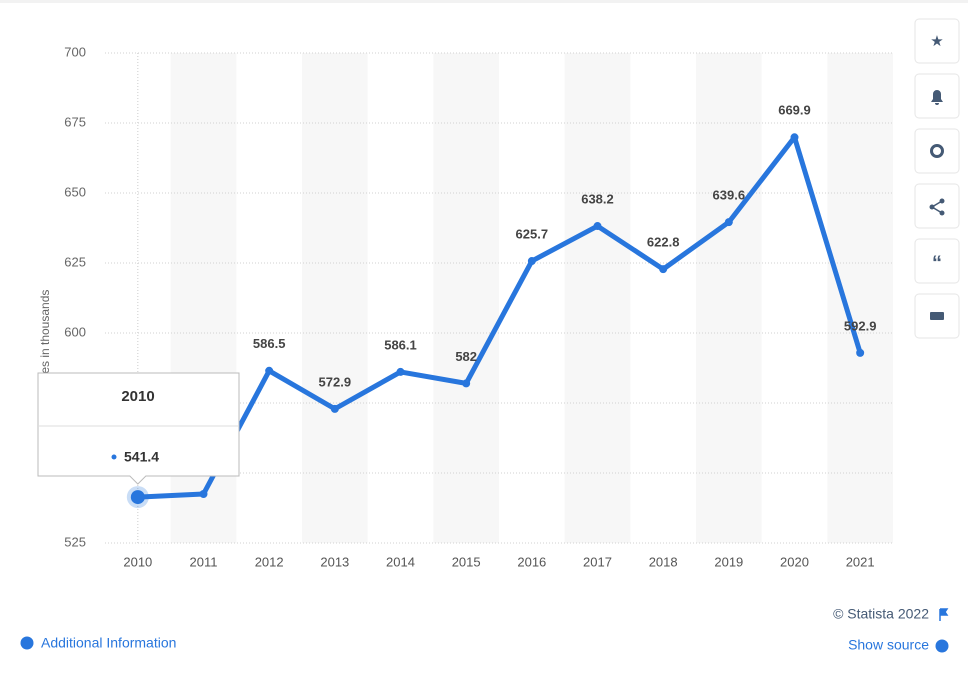 The height and width of the screenshot is (677, 968). I want to click on data-label: 582, so click(466, 356).